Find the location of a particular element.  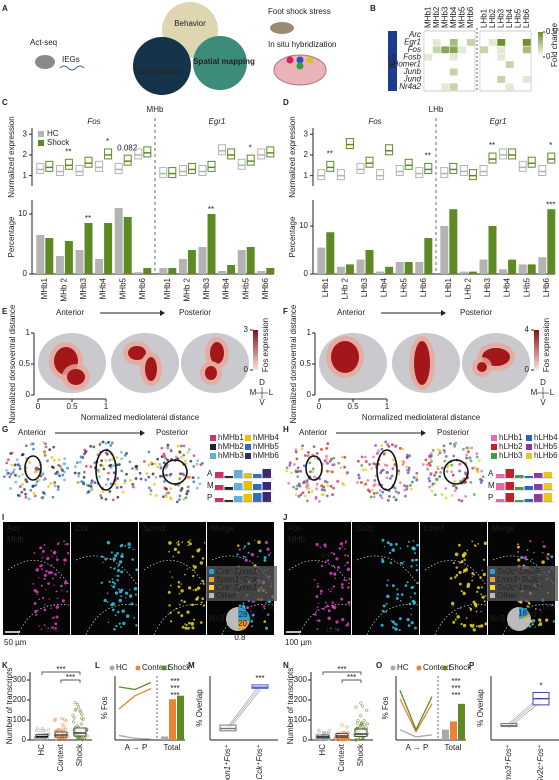

pie-n: N=3 is located at coordinates (216, 618).